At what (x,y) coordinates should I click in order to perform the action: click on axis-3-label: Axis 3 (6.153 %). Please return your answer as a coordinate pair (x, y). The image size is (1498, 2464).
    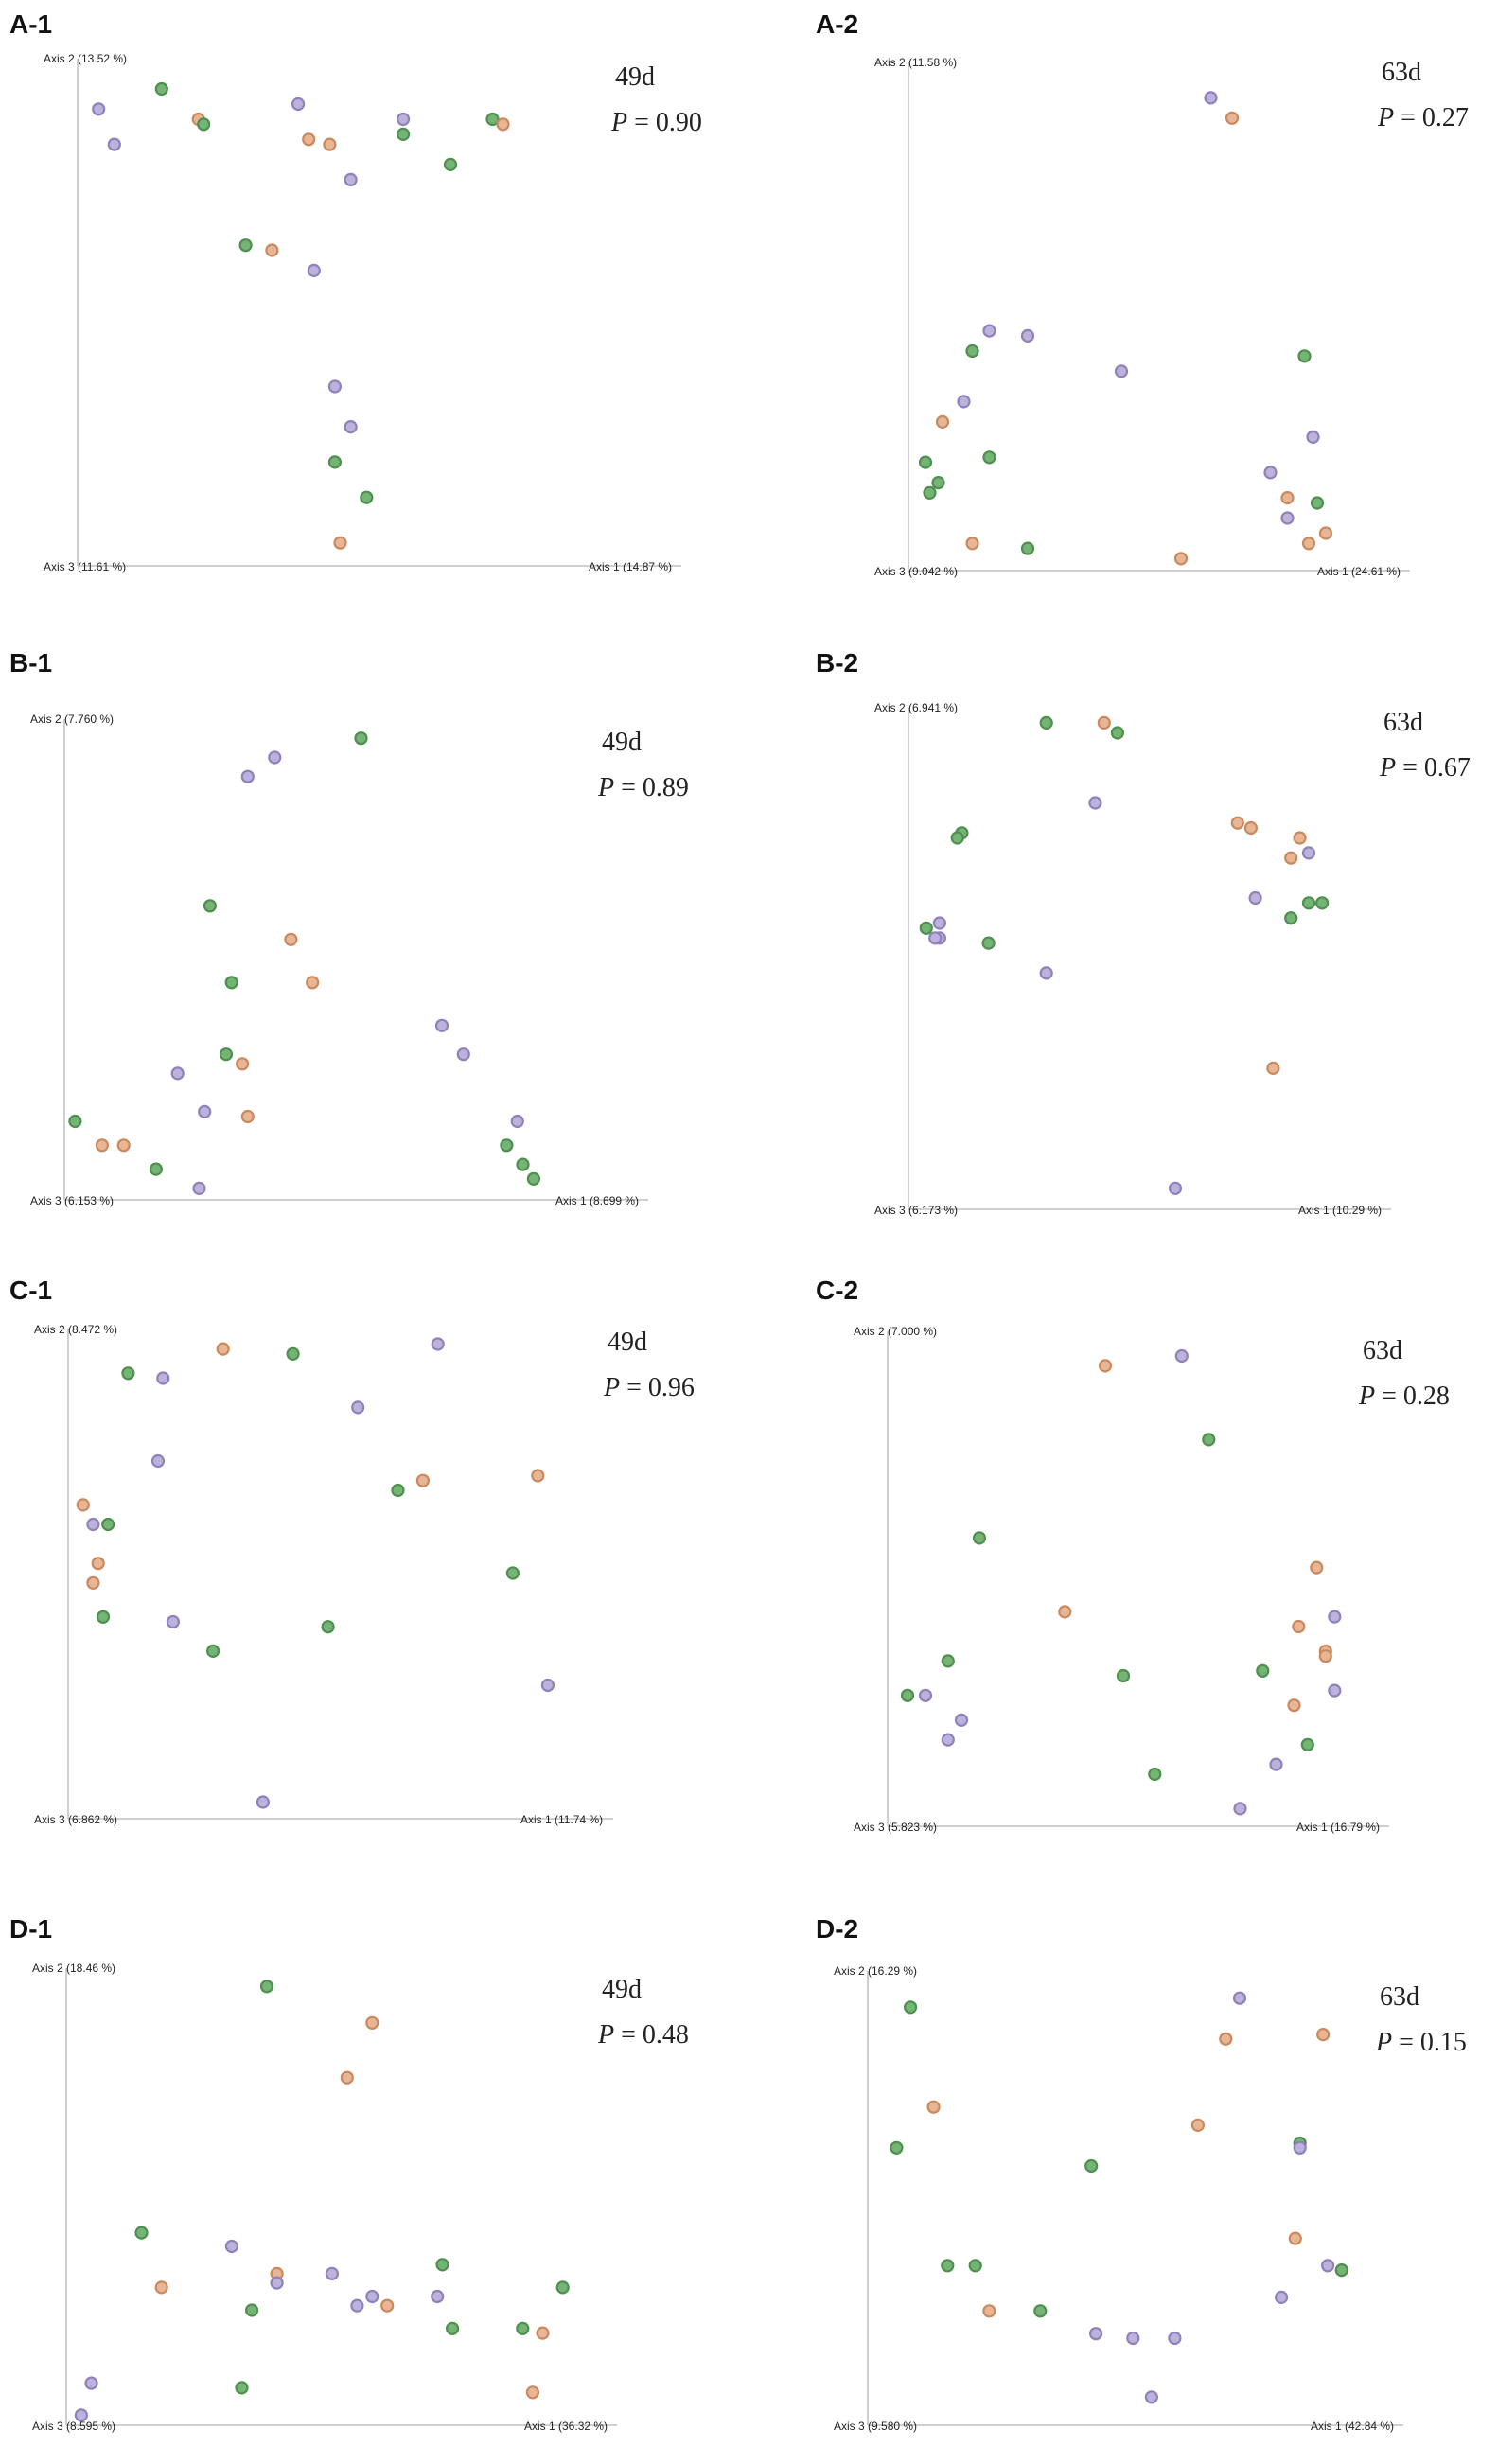
    Looking at the image, I should click on (72, 1200).